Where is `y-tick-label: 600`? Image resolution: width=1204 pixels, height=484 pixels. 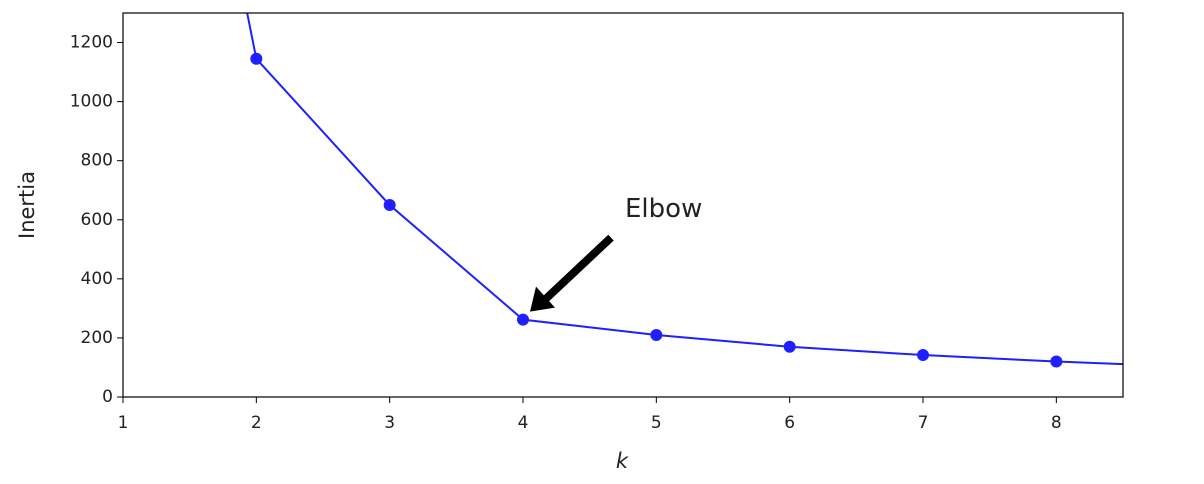 y-tick-label: 600 is located at coordinates (97, 220).